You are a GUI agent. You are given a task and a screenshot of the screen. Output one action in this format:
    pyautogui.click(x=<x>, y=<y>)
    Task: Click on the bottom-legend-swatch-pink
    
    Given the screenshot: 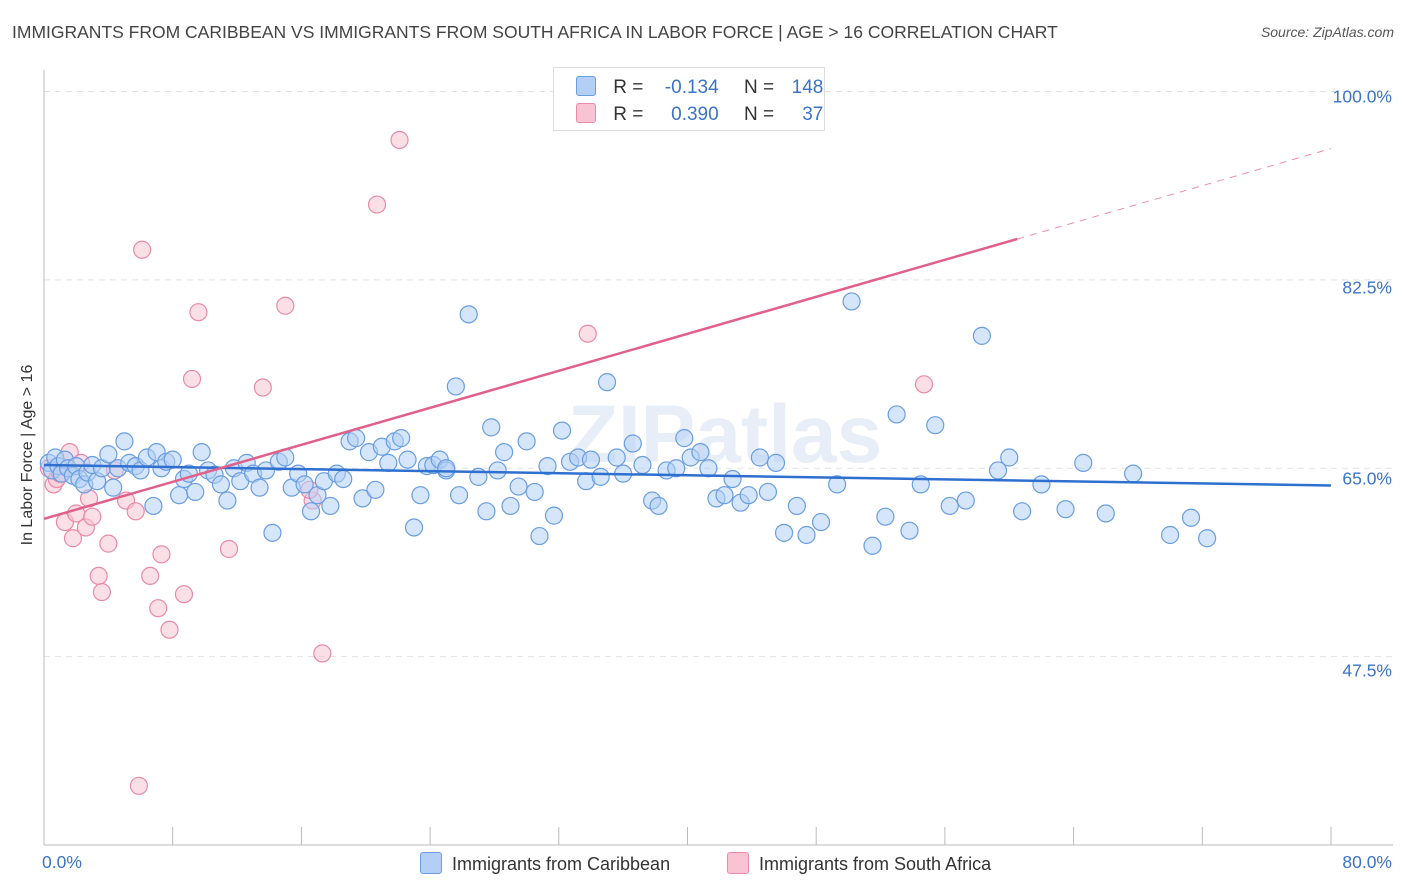 What is the action you would take?
    pyautogui.click(x=738, y=863)
    